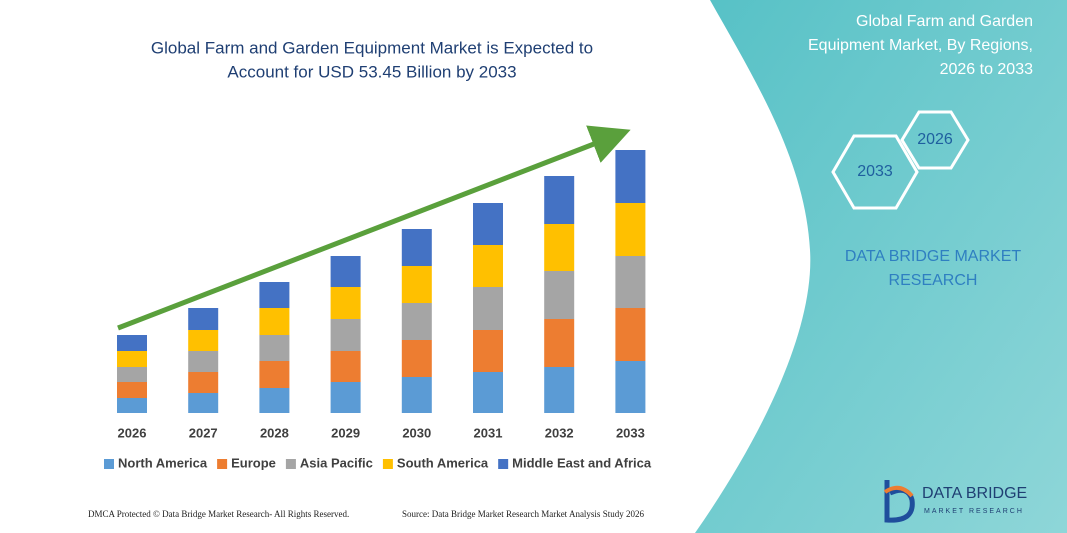 The width and height of the screenshot is (1067, 533). Describe the element at coordinates (345, 432) in the screenshot. I see `x-tick-label: 2029` at that location.